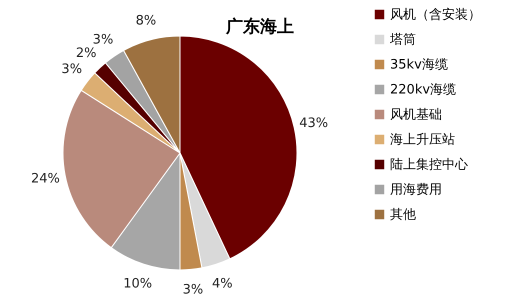 This screenshot has height=306, width=520. I want to click on legend-label: 风机（含安装）, so click(435, 14).